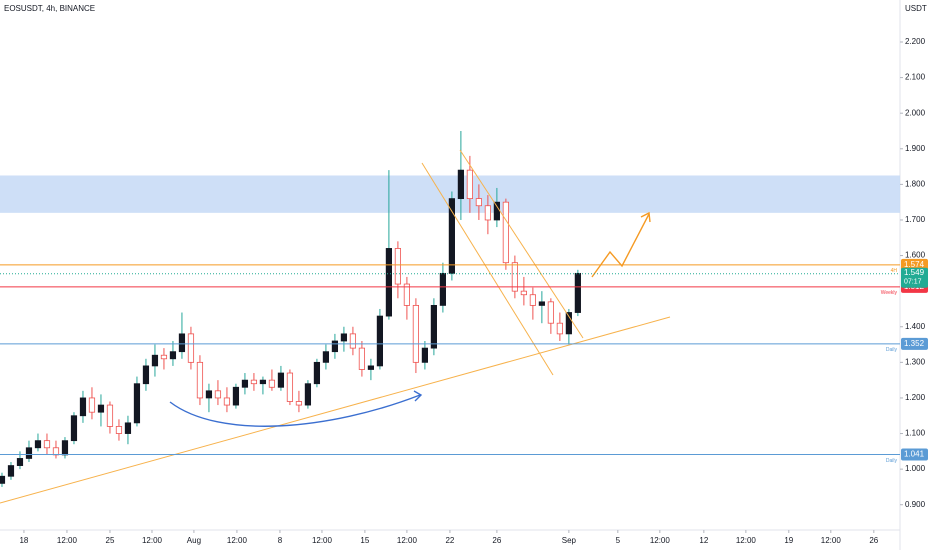 The width and height of the screenshot is (932, 550). What do you see at coordinates (295, 410) in the screenshot?
I see `curved-arrow` at bounding box center [295, 410].